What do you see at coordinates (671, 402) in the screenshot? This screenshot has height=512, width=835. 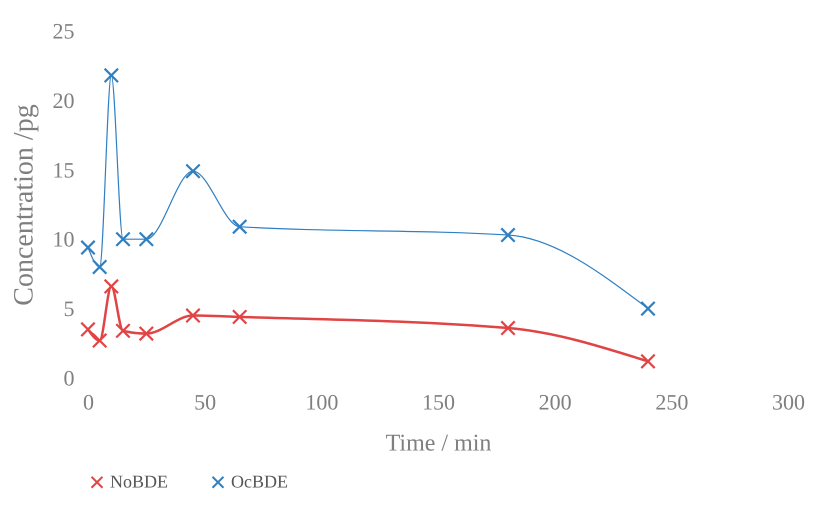 I see `x-tick-label: 250` at bounding box center [671, 402].